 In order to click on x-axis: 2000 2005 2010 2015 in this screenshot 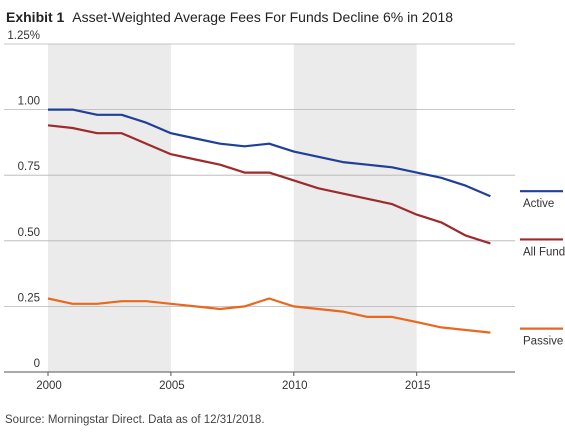, I will do `click(233, 382)`.